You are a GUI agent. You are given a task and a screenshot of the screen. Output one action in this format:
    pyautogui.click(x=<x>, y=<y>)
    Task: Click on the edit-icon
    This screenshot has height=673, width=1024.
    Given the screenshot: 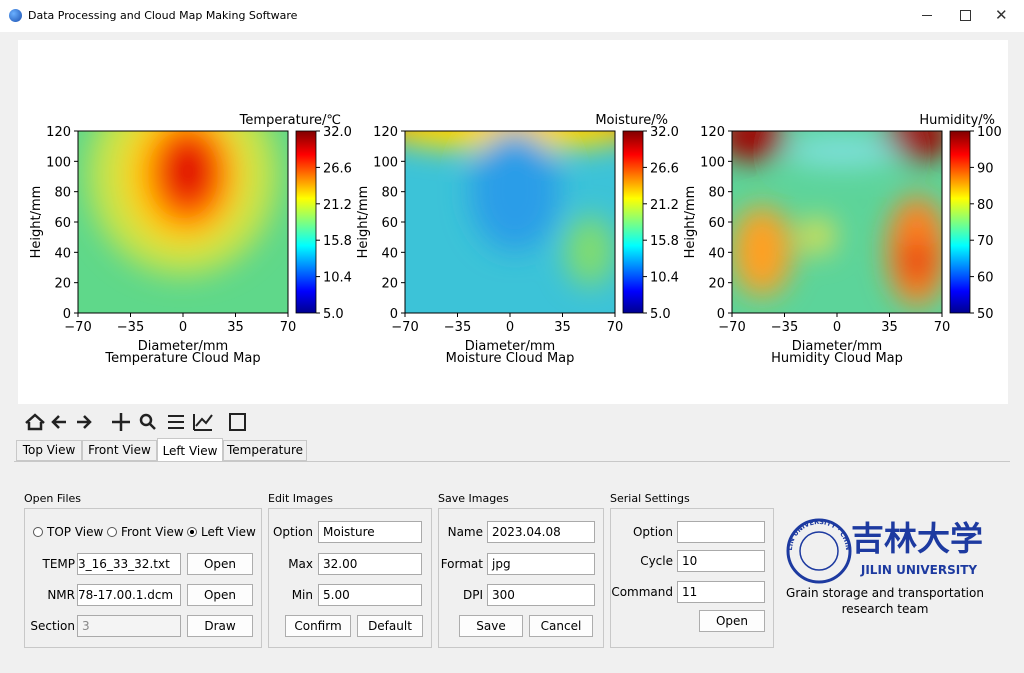 What is the action you would take?
    pyautogui.click(x=203, y=422)
    